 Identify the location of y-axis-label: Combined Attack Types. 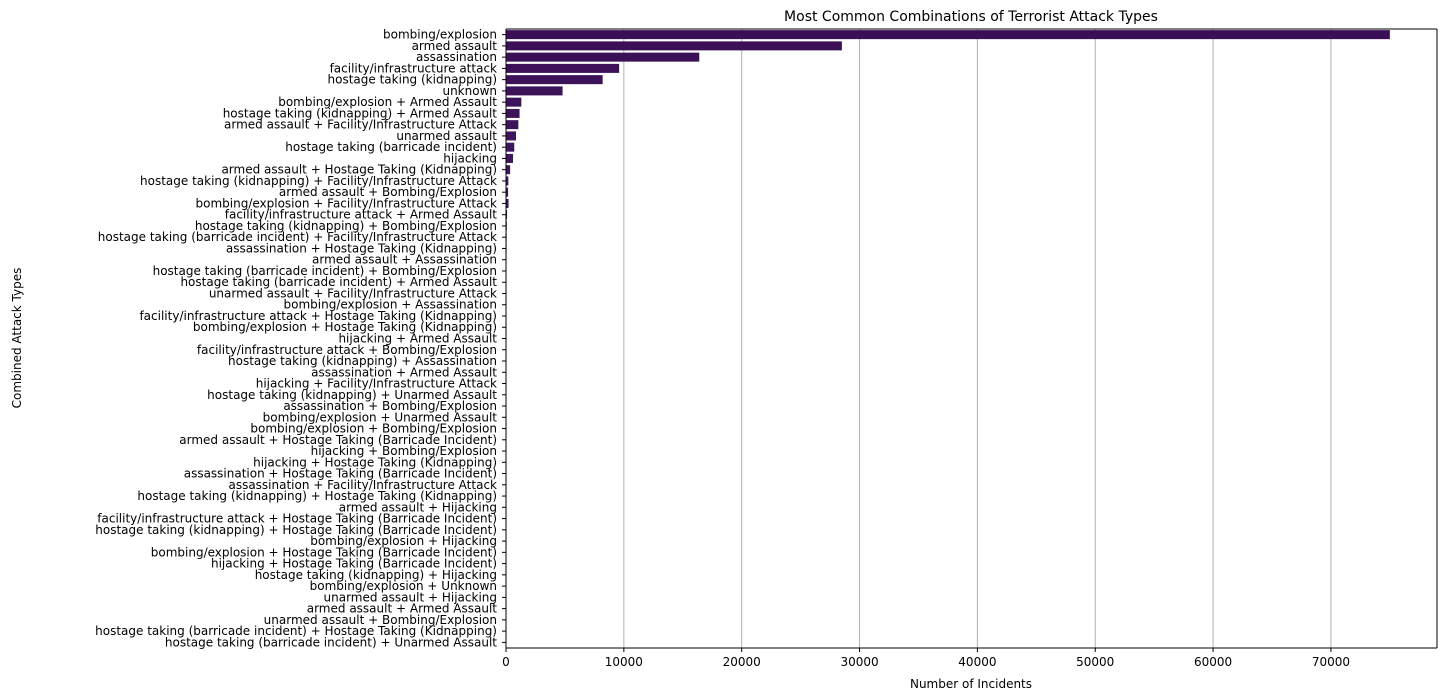
(17, 338).